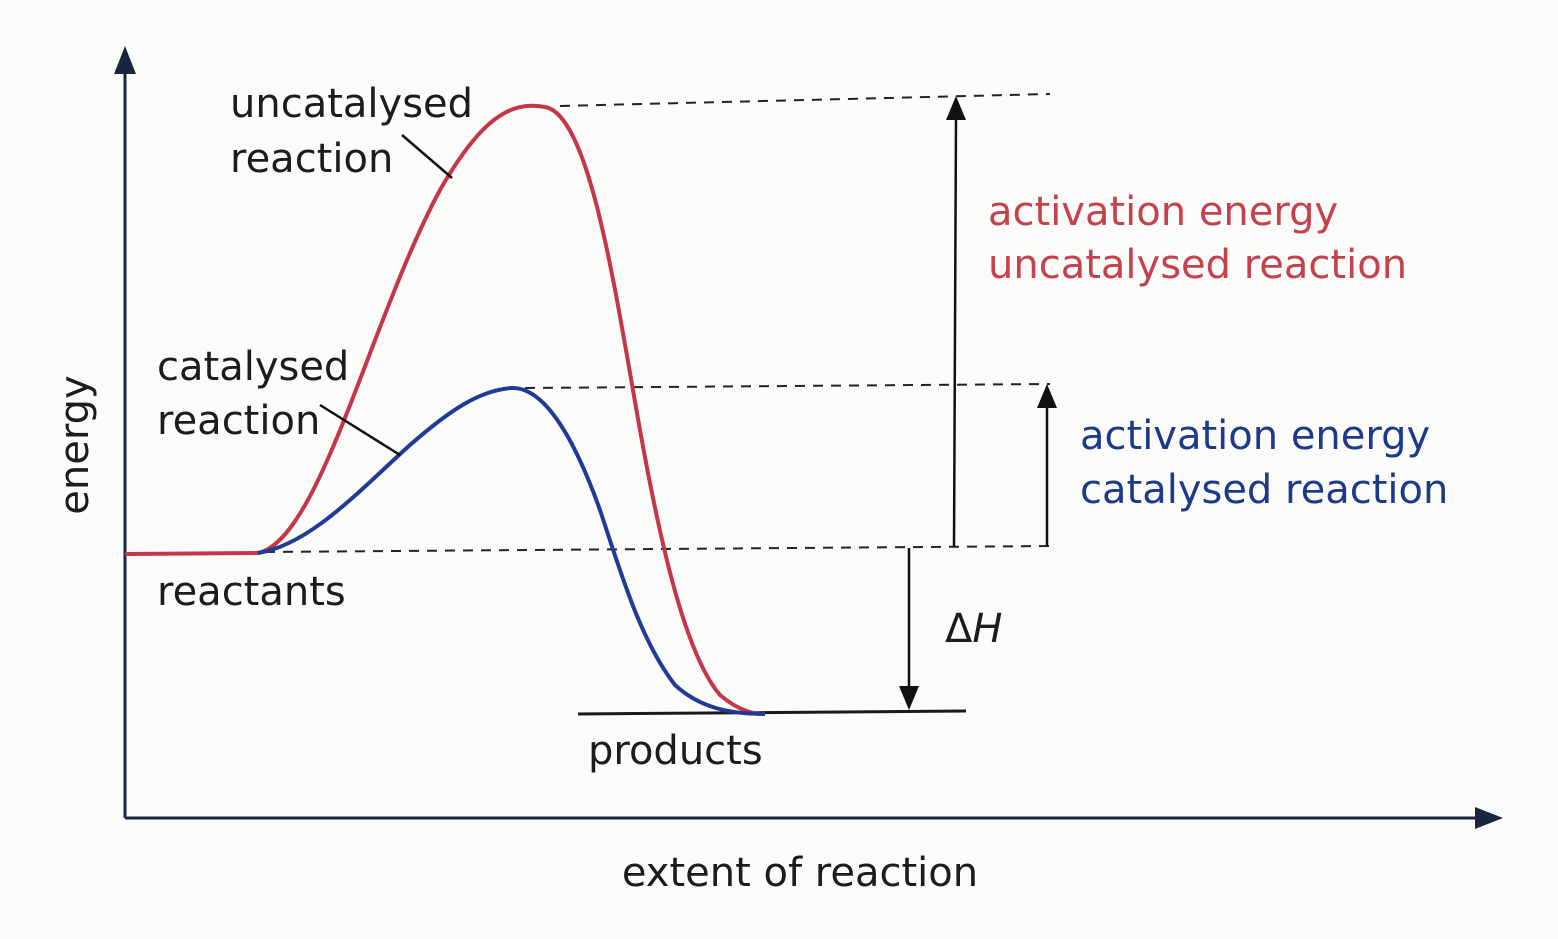 The image size is (1558, 939). What do you see at coordinates (1489, 818) in the screenshot?
I see `x-axis-arrowhead` at bounding box center [1489, 818].